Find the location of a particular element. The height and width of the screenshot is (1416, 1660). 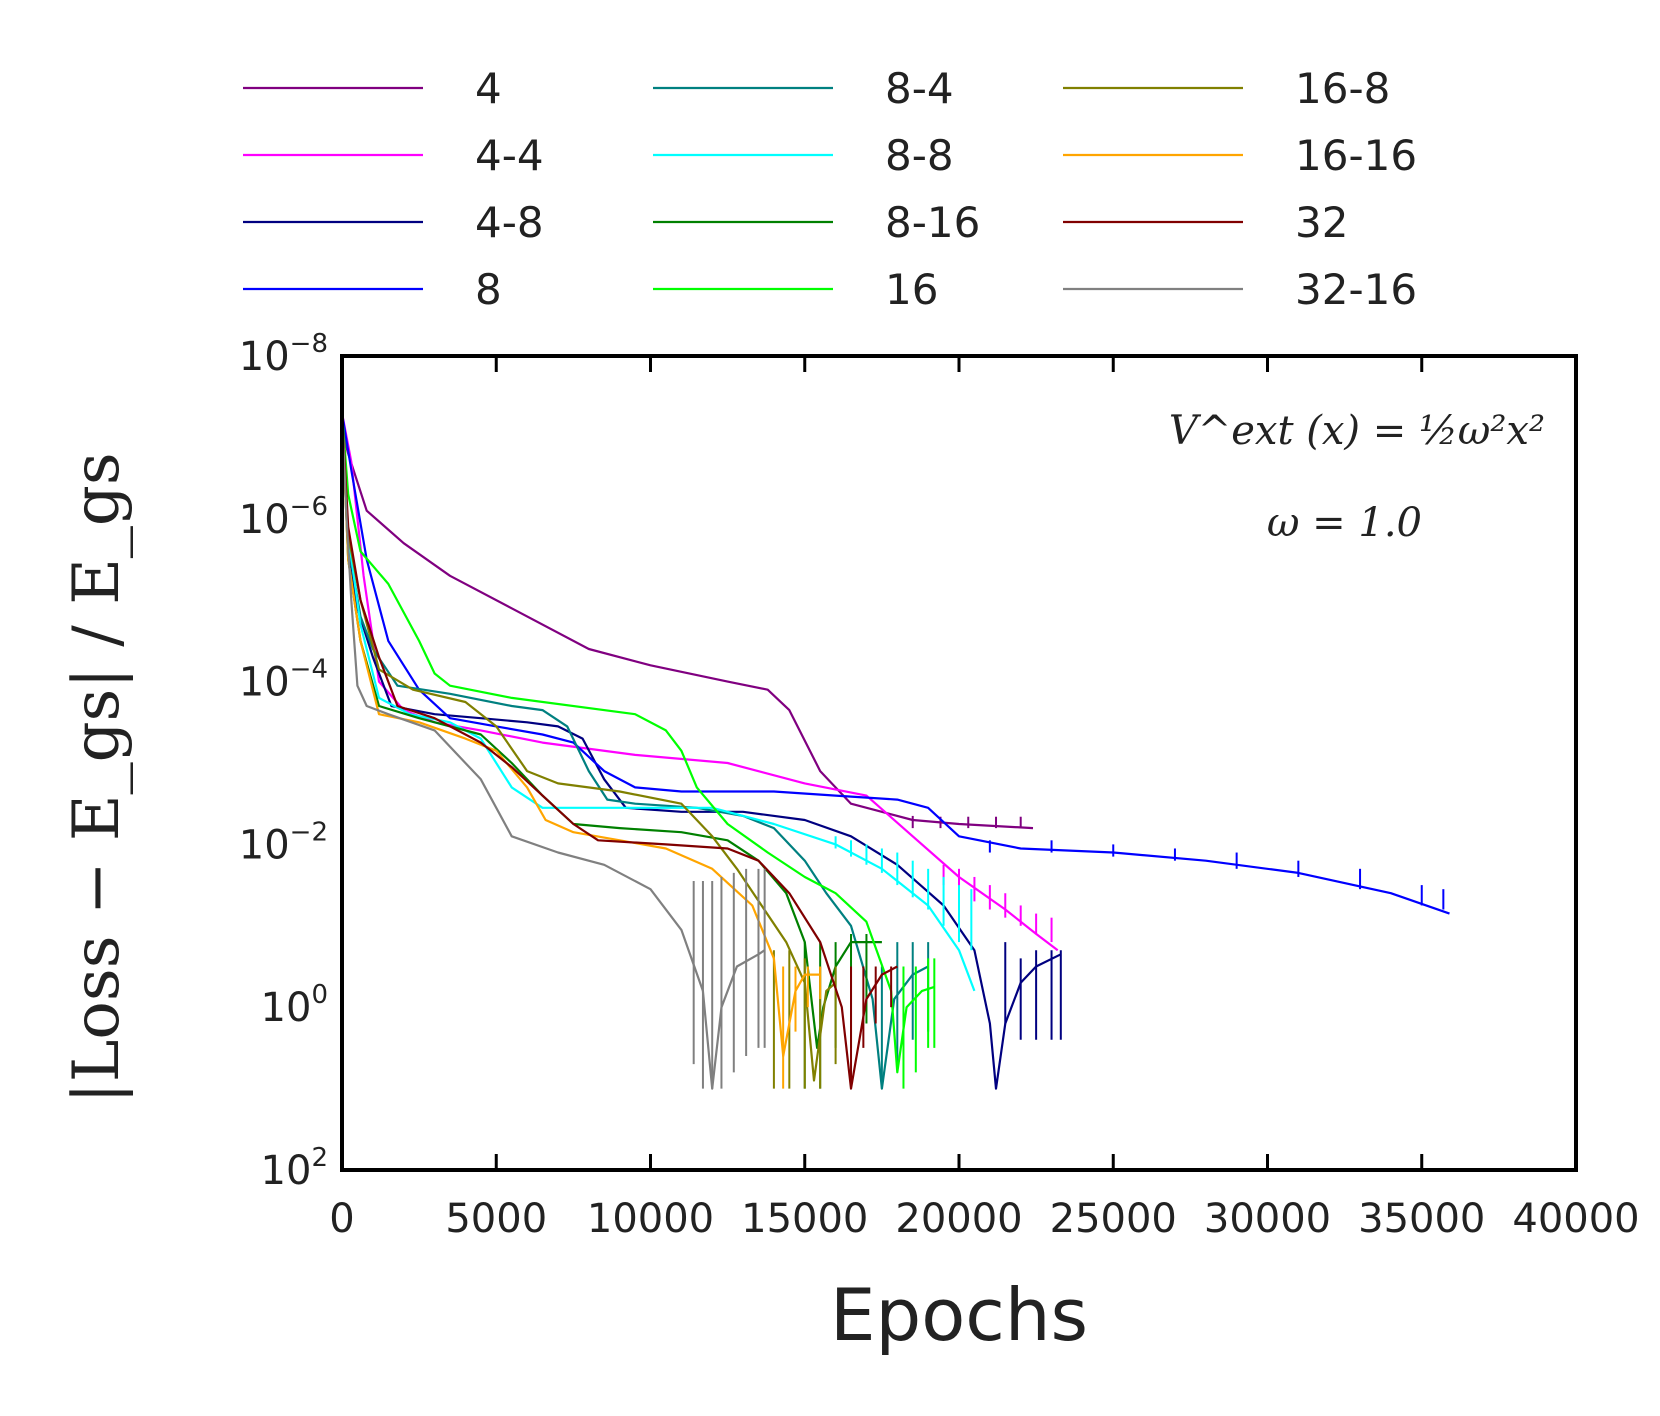

legend-item: 8-8 is located at coordinates (803, 155).